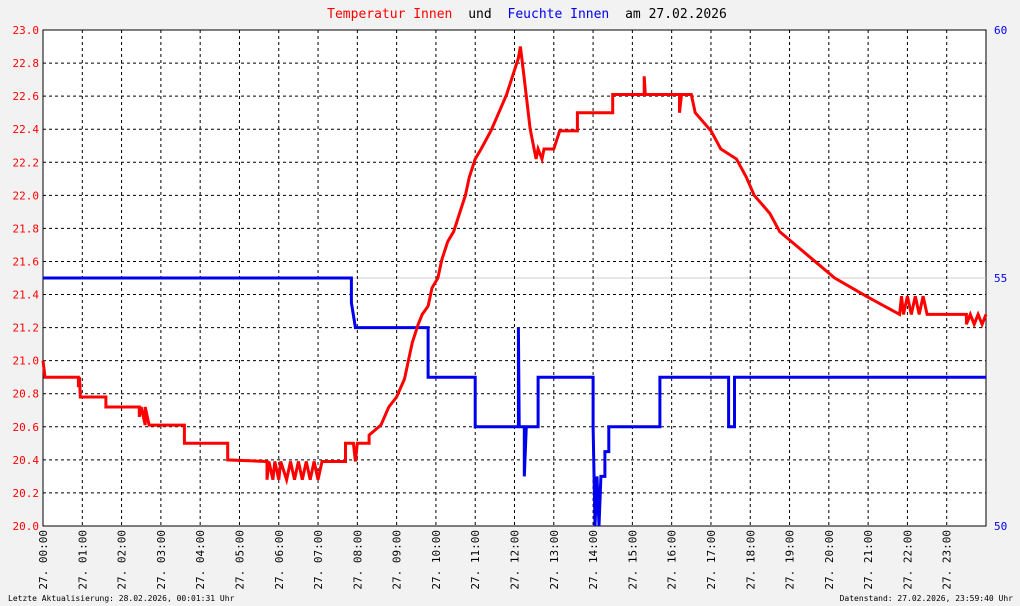  Describe the element at coordinates (397, 560) in the screenshot. I see `x-tick-label: 27. 09:00` at that location.